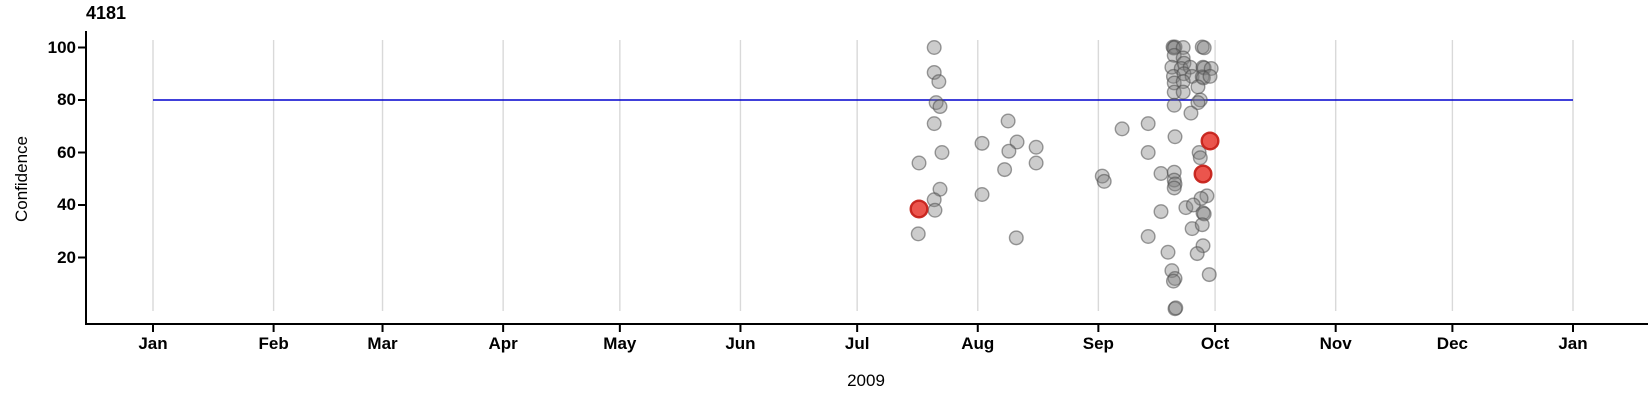 Image resolution: width=1650 pixels, height=400 pixels. What do you see at coordinates (503, 343) in the screenshot?
I see `x-tick-label: Apr` at bounding box center [503, 343].